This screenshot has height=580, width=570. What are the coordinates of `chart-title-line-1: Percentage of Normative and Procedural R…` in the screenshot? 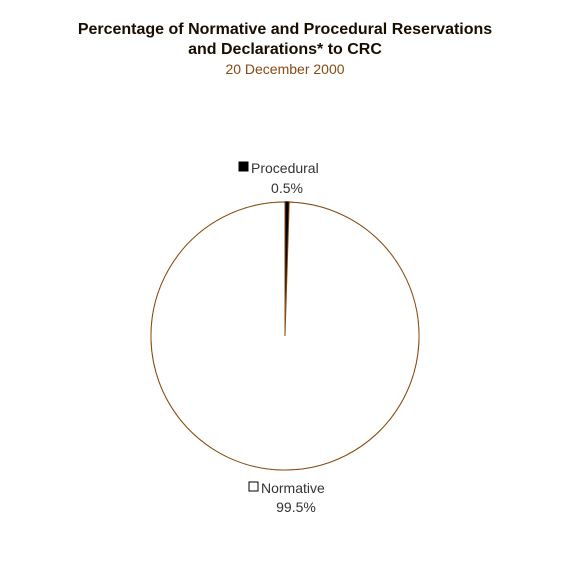 It's located at (285, 29).